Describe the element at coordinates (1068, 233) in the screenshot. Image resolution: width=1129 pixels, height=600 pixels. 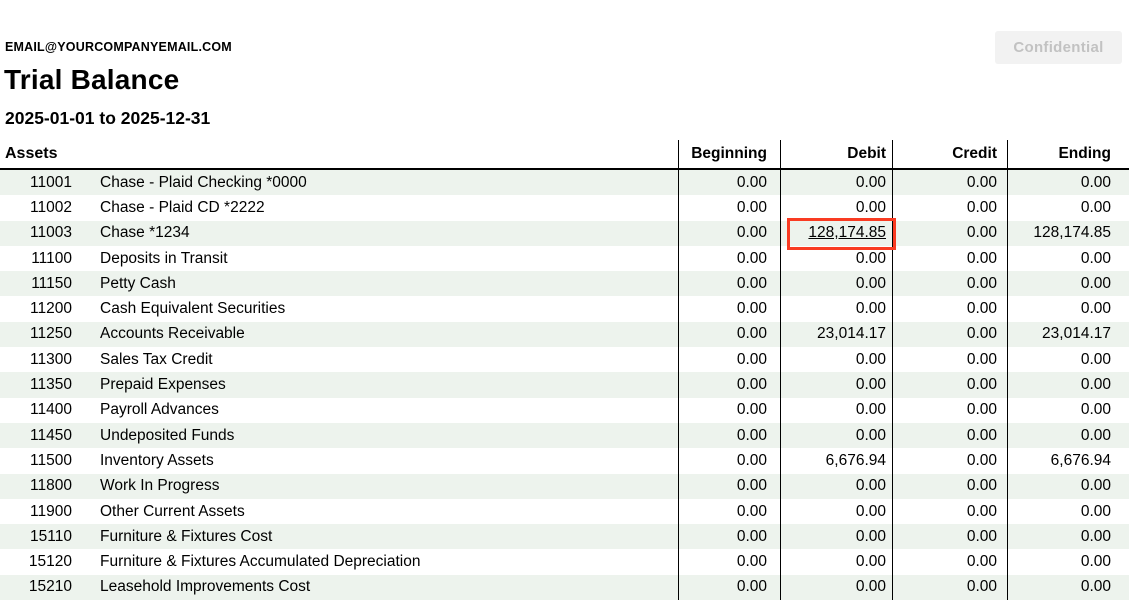
I see `ending-value: 128,174.85` at that location.